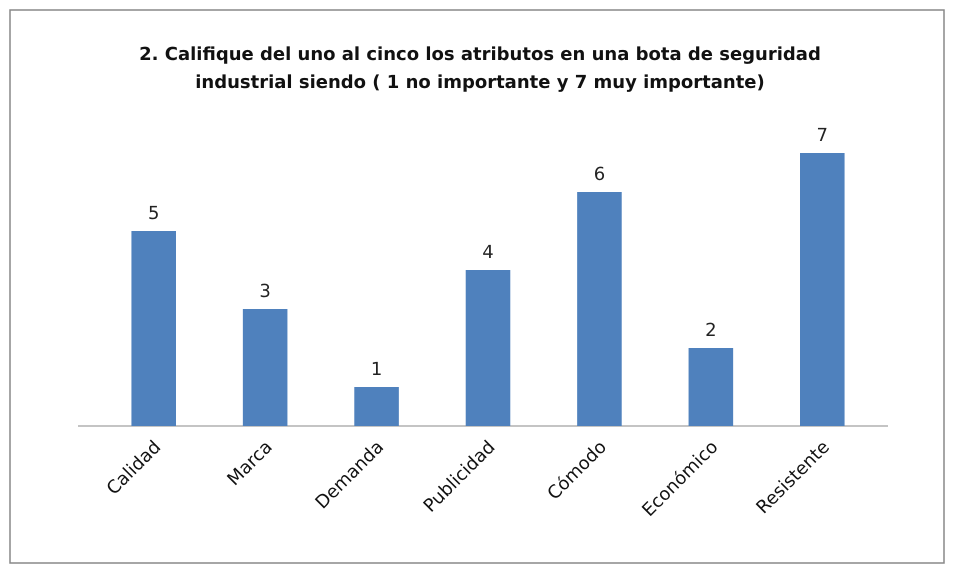 This screenshot has width=960, height=579. What do you see at coordinates (265, 291) in the screenshot?
I see `data-label: 3` at bounding box center [265, 291].